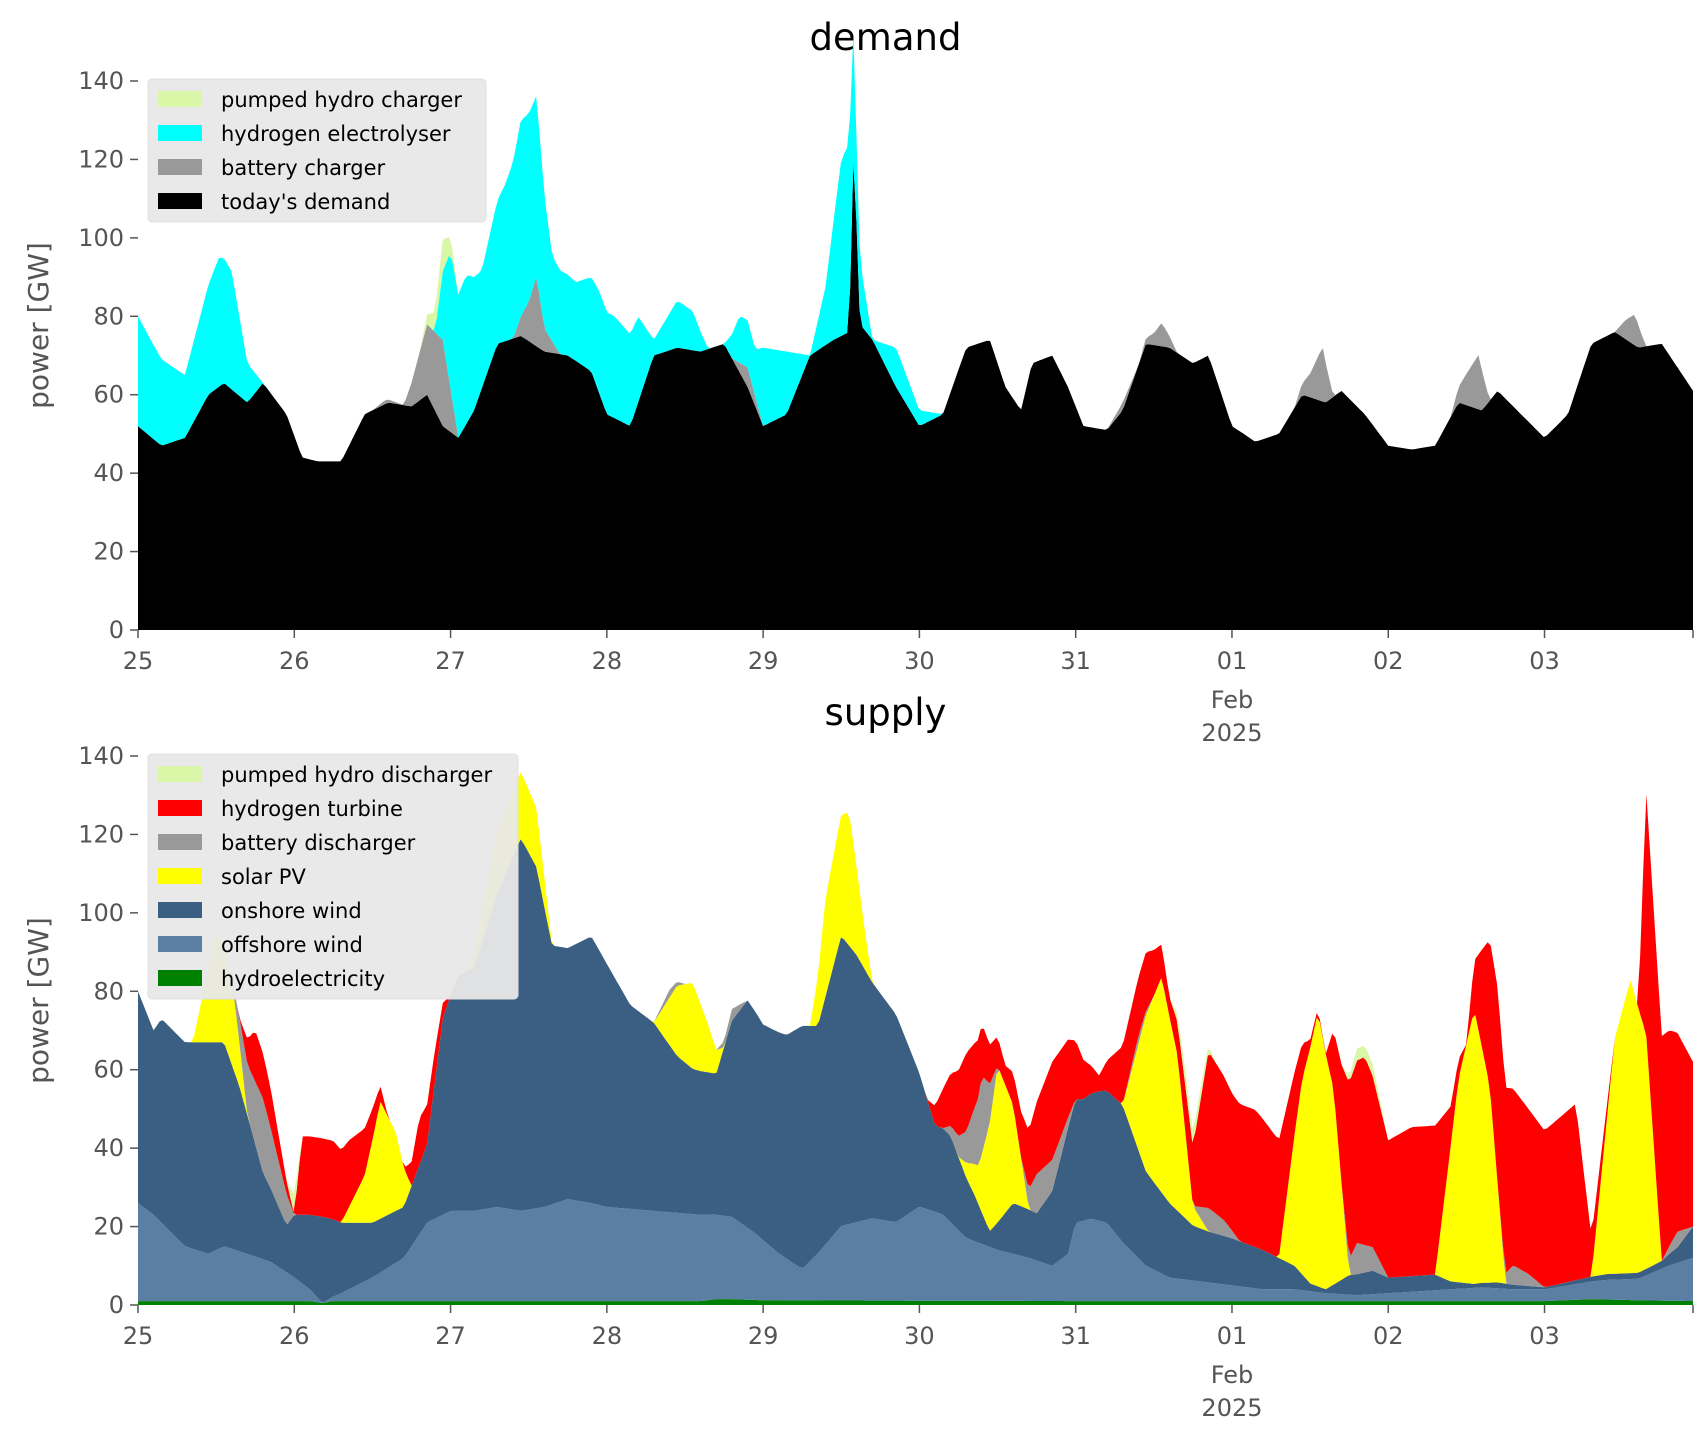 This screenshot has height=1431, width=1706. What do you see at coordinates (263, 877) in the screenshot?
I see `legend-label-solar-pv: solar PV` at bounding box center [263, 877].